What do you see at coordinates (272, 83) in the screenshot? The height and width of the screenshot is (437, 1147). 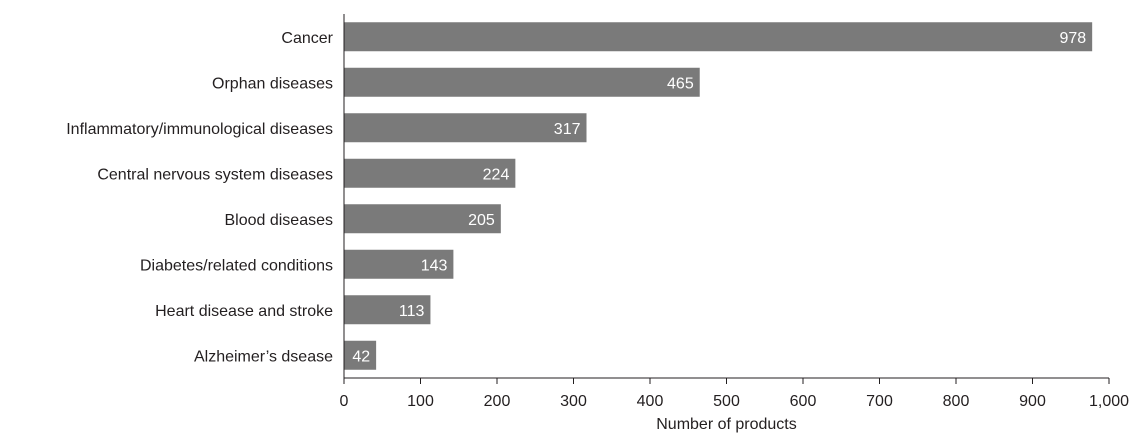 I see `category-label-1: Orphan diseases` at bounding box center [272, 83].